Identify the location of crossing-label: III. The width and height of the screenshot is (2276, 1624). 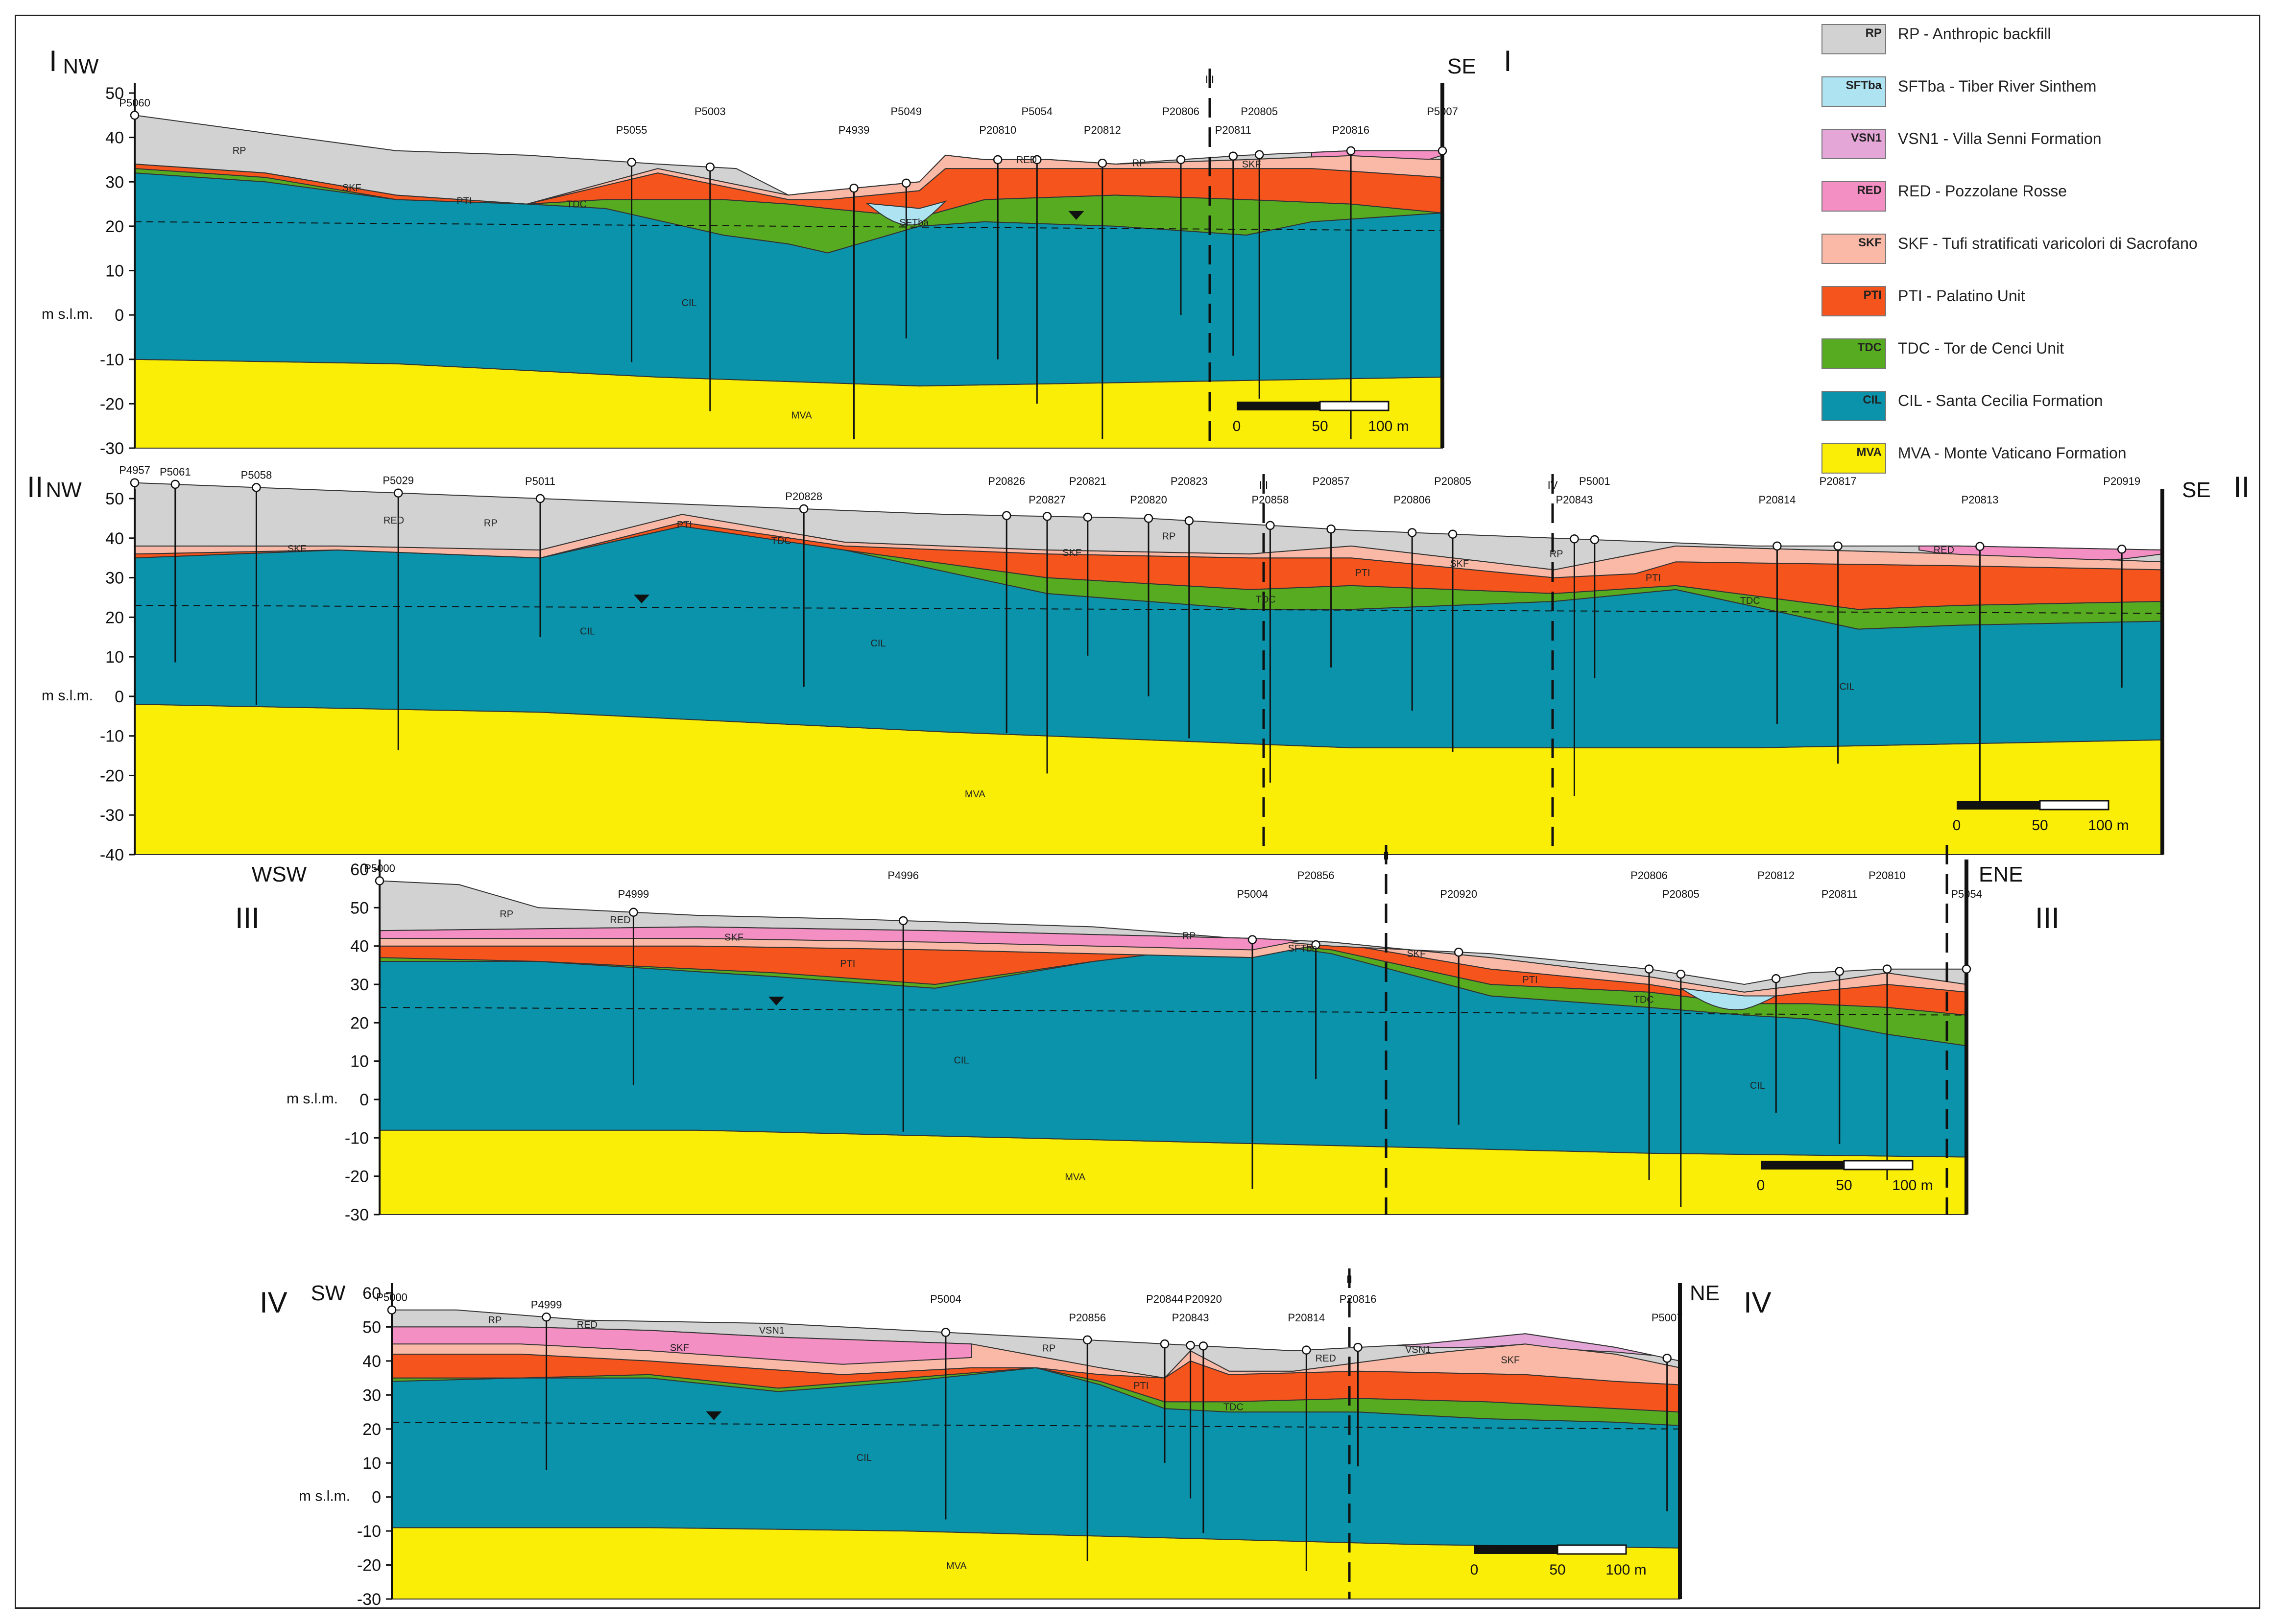
(1263, 485).